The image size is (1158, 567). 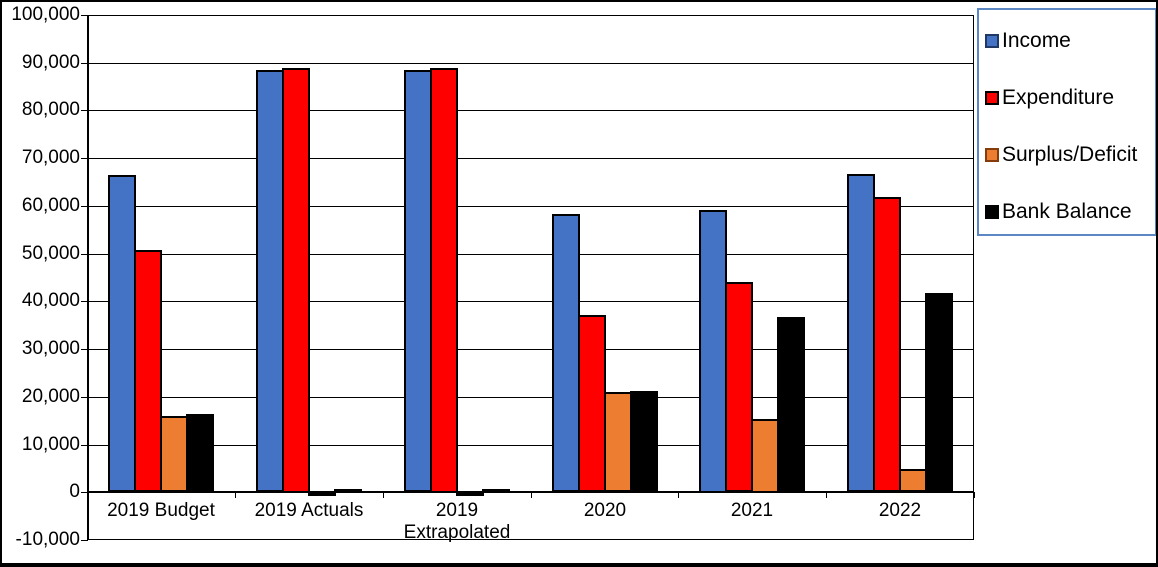 What do you see at coordinates (1058, 97) in the screenshot?
I see `legend-label: Expenditure` at bounding box center [1058, 97].